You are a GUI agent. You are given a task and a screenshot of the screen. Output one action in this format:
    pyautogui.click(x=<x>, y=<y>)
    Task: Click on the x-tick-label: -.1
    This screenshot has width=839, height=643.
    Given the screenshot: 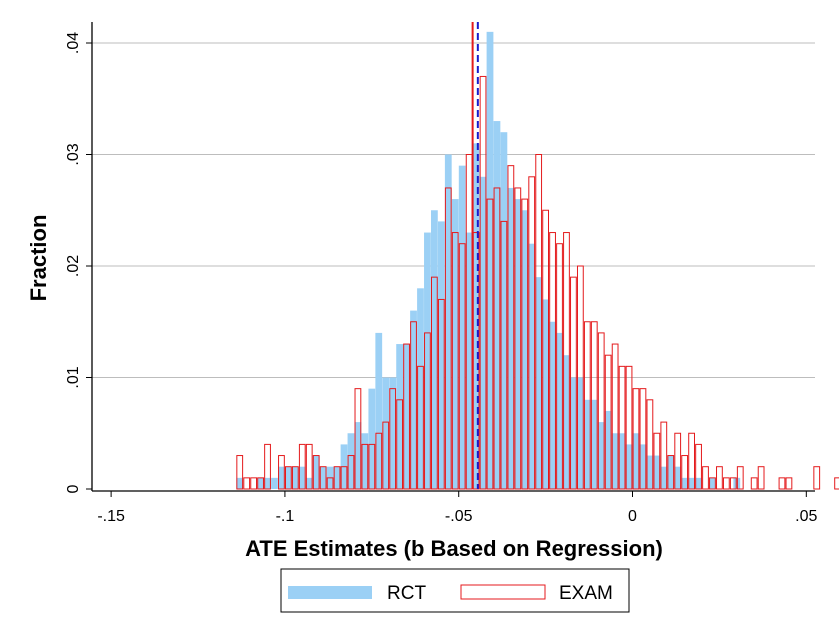 What is the action you would take?
    pyautogui.click(x=285, y=516)
    